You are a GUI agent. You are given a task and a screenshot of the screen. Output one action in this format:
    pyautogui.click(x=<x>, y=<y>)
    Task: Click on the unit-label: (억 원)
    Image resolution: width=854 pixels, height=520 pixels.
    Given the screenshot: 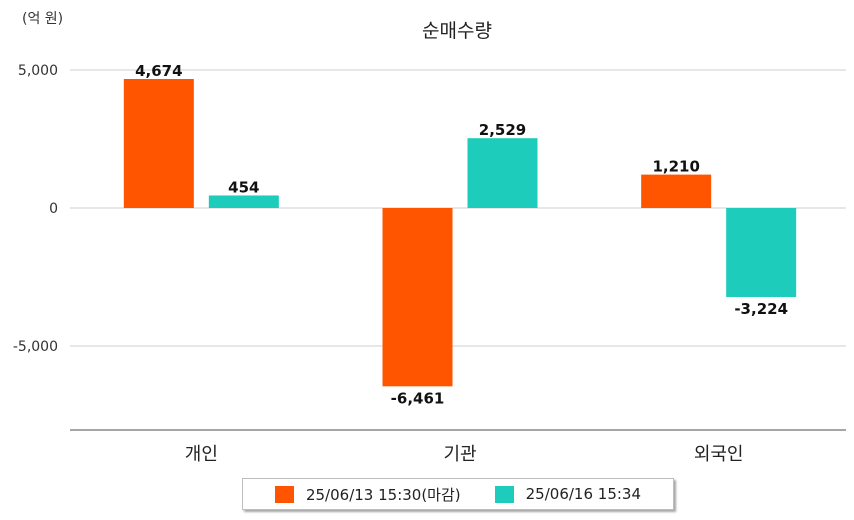 What is the action you would take?
    pyautogui.click(x=42, y=19)
    